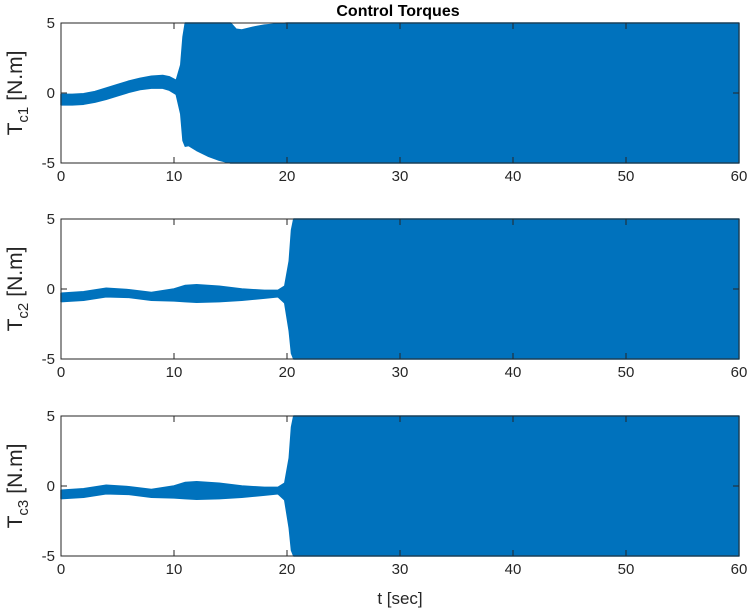 The image size is (751, 611). What do you see at coordinates (397, 11) in the screenshot?
I see `chart-title: Control Torques` at bounding box center [397, 11].